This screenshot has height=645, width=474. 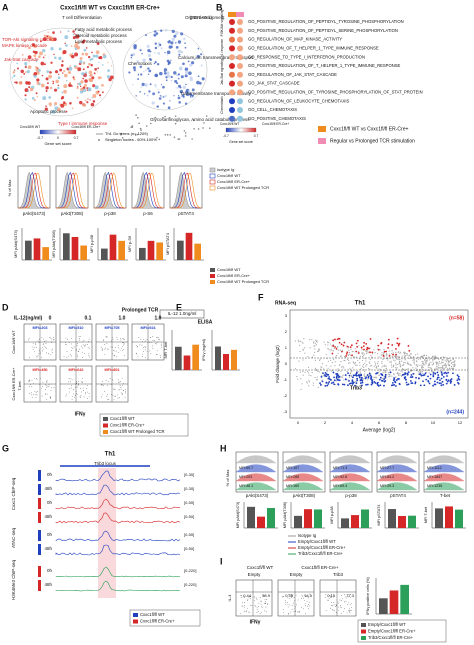 I want to click on label: pAkt(S473), so click(x=34, y=213).